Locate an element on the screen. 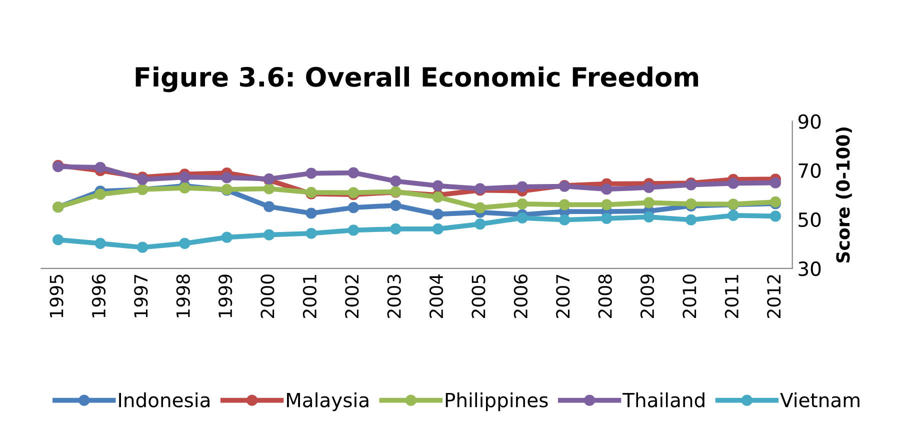 The height and width of the screenshot is (433, 916). x-tick-label: 2011 is located at coordinates (731, 296).